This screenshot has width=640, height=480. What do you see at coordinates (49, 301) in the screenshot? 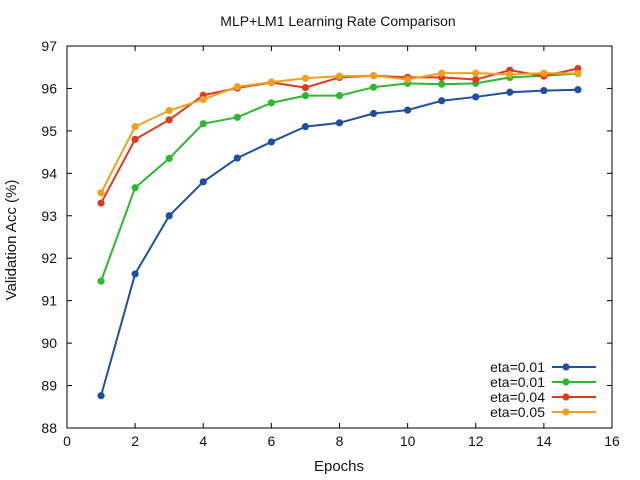
I see `y-tick-label: 91` at bounding box center [49, 301].